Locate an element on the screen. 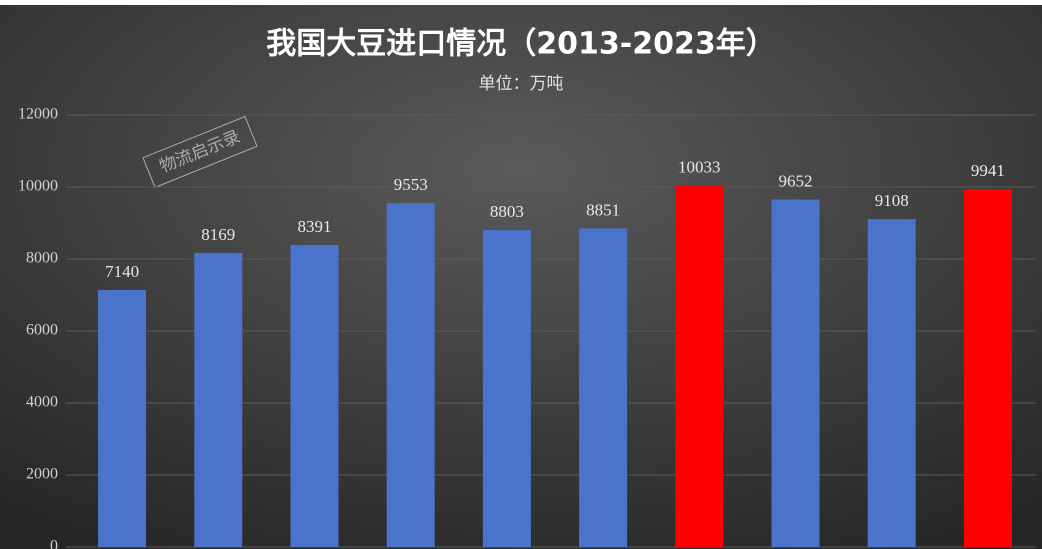 The image size is (1042, 549). value-label: 8803 is located at coordinates (507, 211).